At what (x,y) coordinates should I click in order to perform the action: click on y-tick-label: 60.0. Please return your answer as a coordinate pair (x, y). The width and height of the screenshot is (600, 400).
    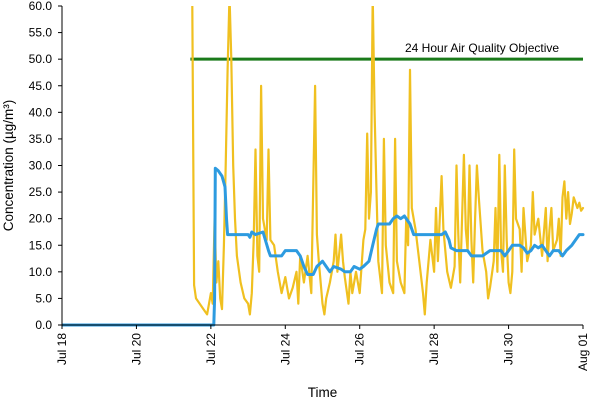
    Looking at the image, I should click on (41, 6).